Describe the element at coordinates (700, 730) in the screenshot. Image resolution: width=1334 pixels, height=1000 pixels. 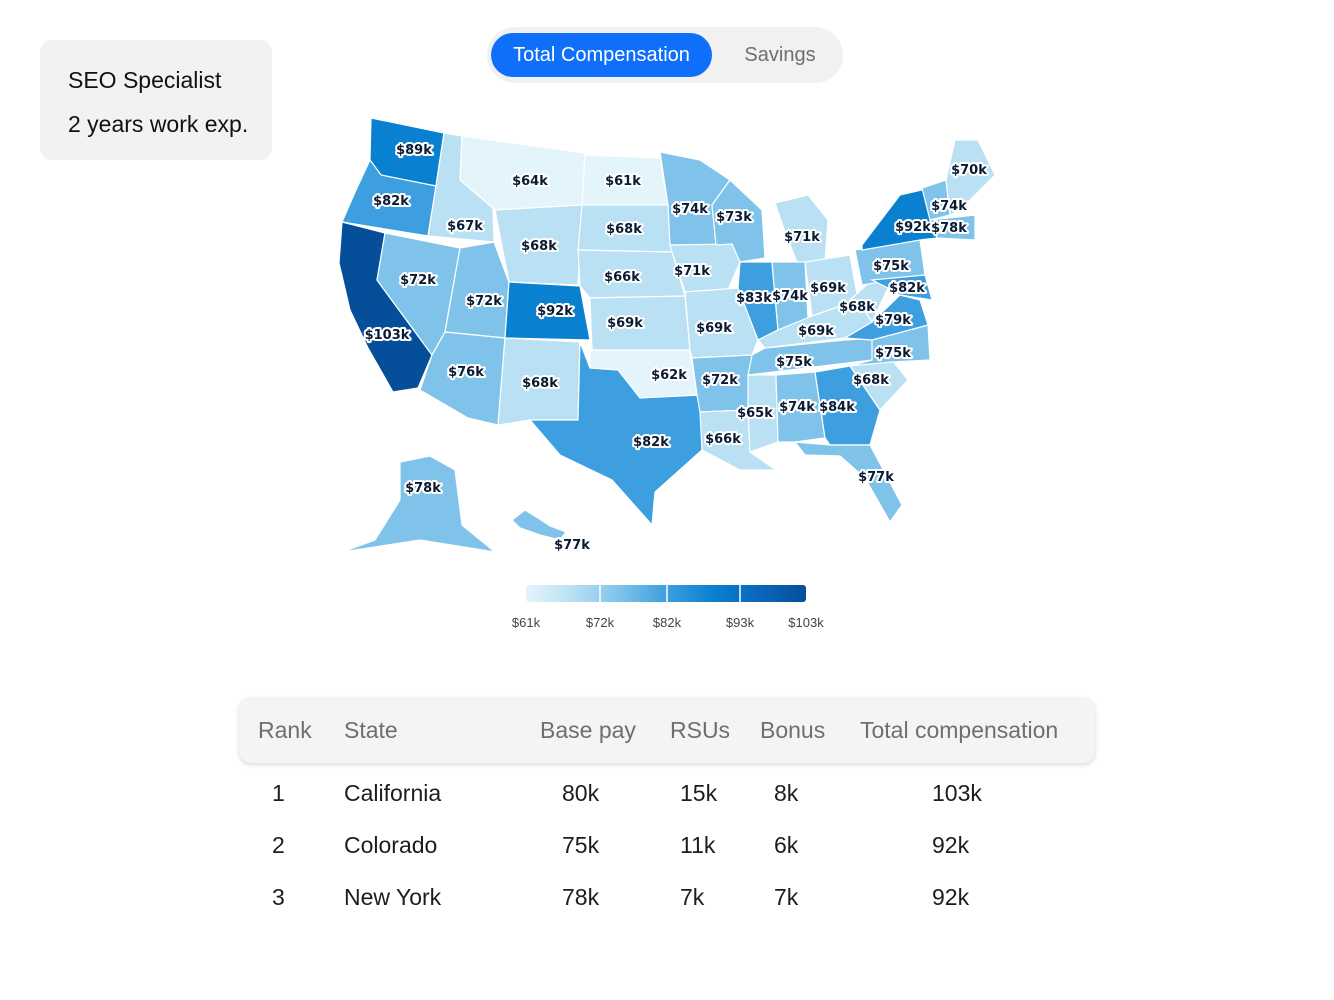
I see `header-rsus: RSUs` at that location.